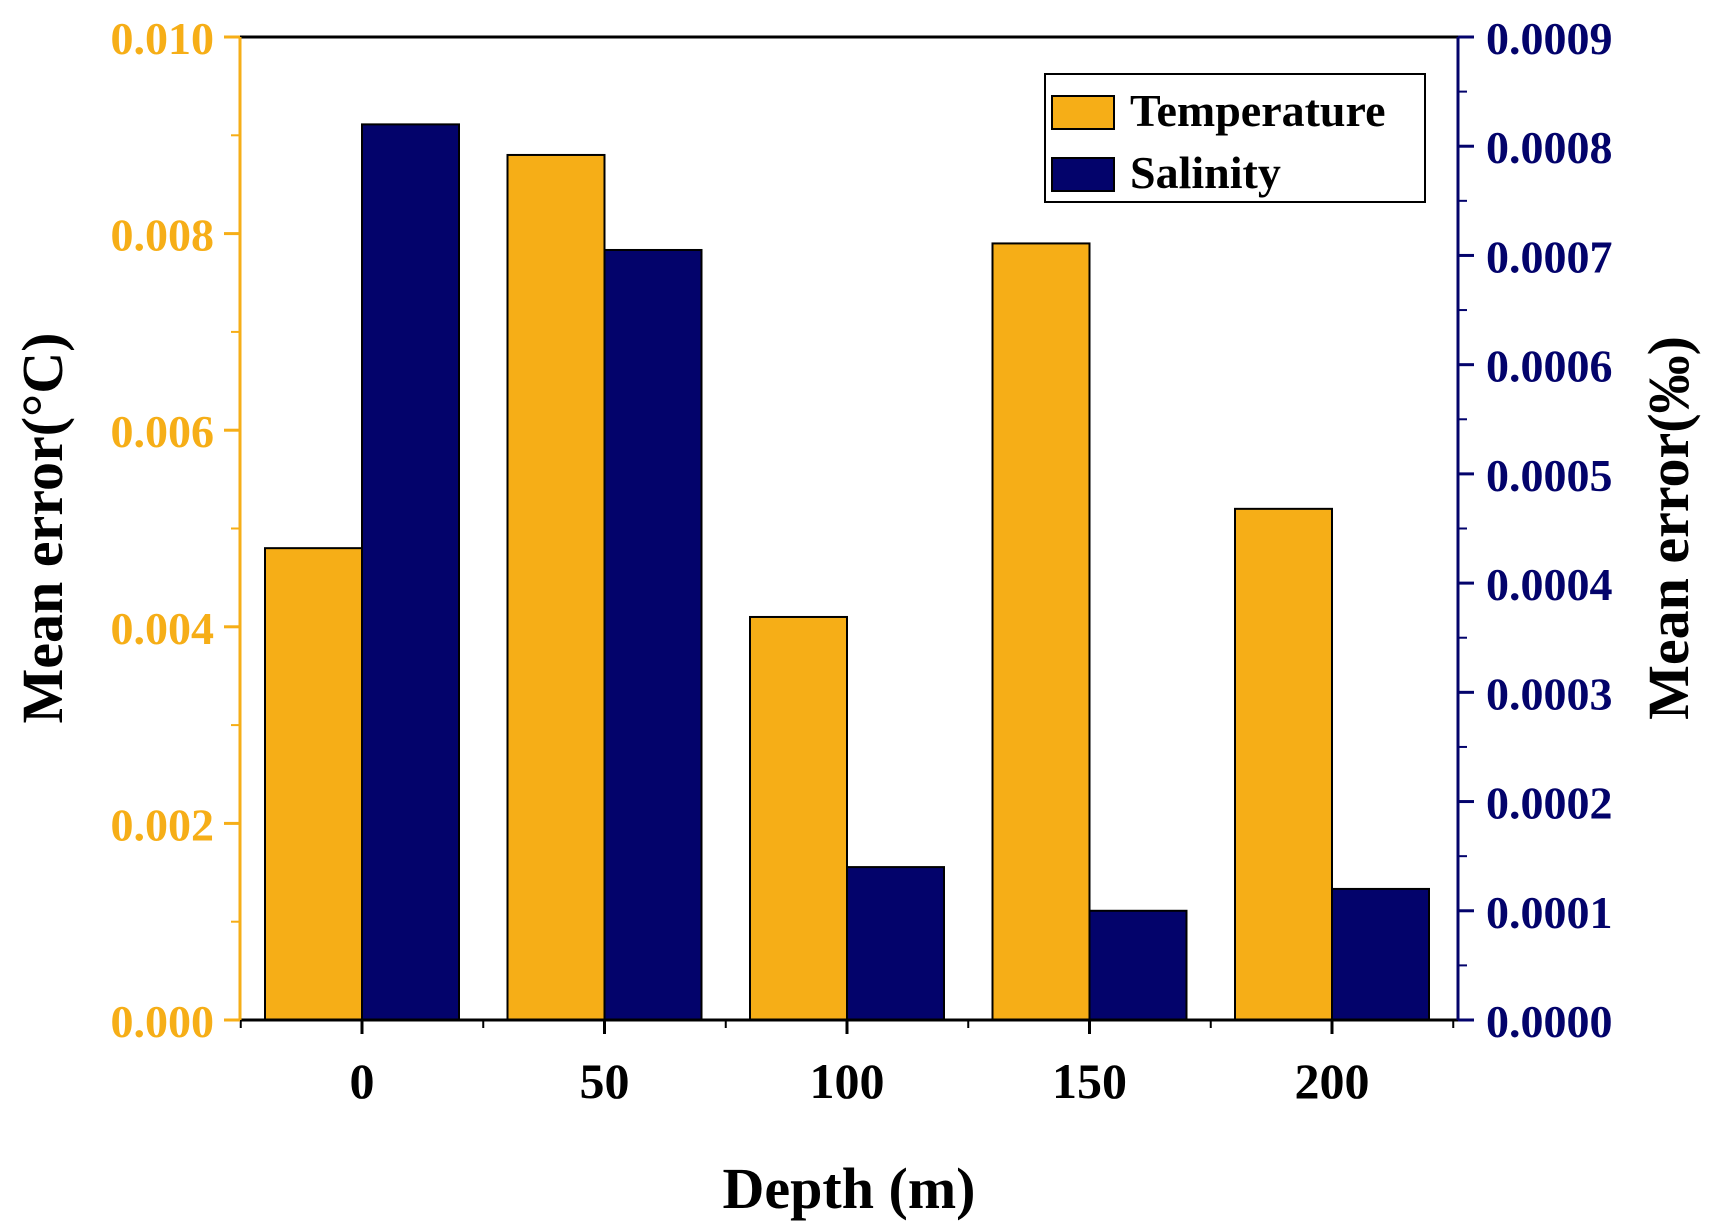 This screenshot has height=1225, width=1710. I want to click on left-tick-label: 0.002, so click(163, 824).